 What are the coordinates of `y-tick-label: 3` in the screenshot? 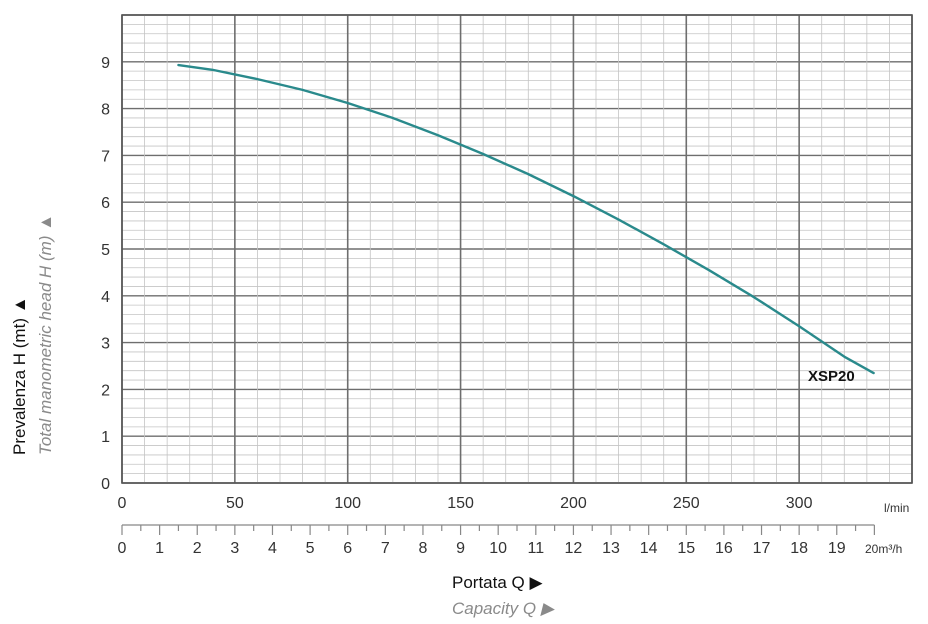 It's located at (105, 344).